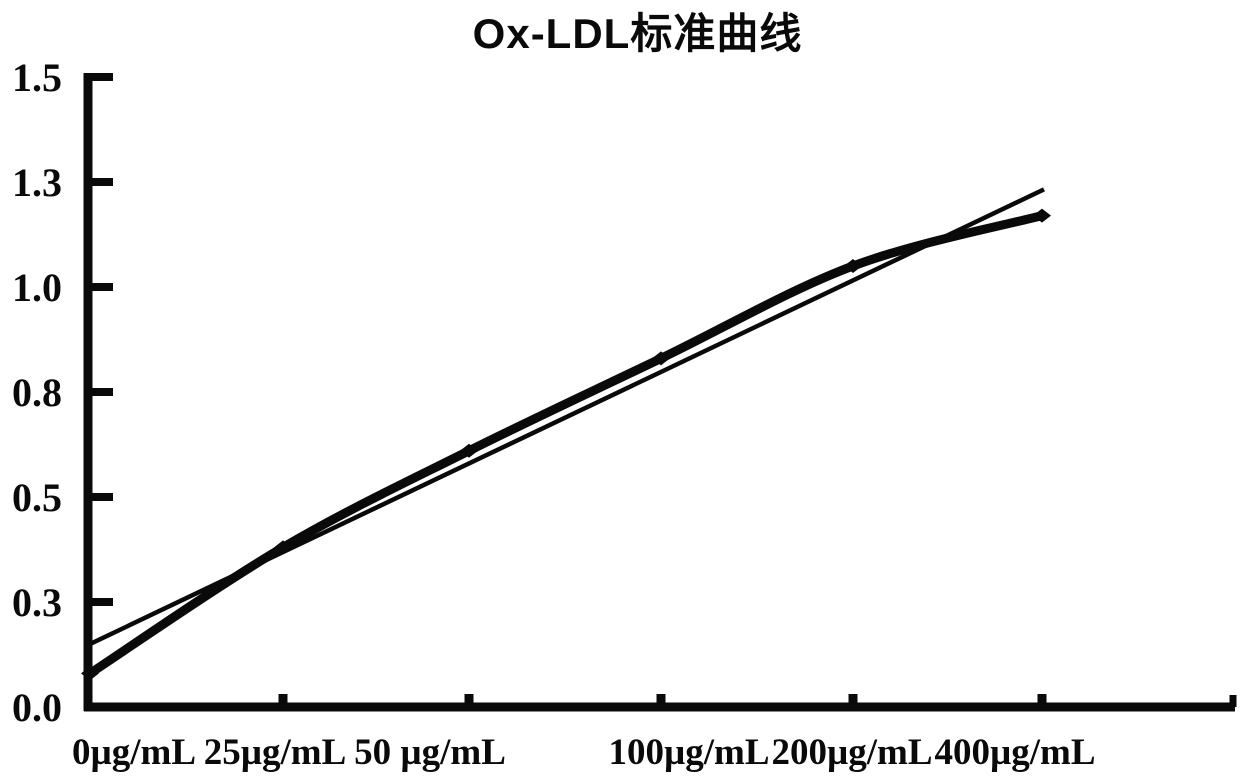 This screenshot has width=1240, height=781. Describe the element at coordinates (851, 752) in the screenshot. I see `x-category-label: 200µg/mL` at that location.